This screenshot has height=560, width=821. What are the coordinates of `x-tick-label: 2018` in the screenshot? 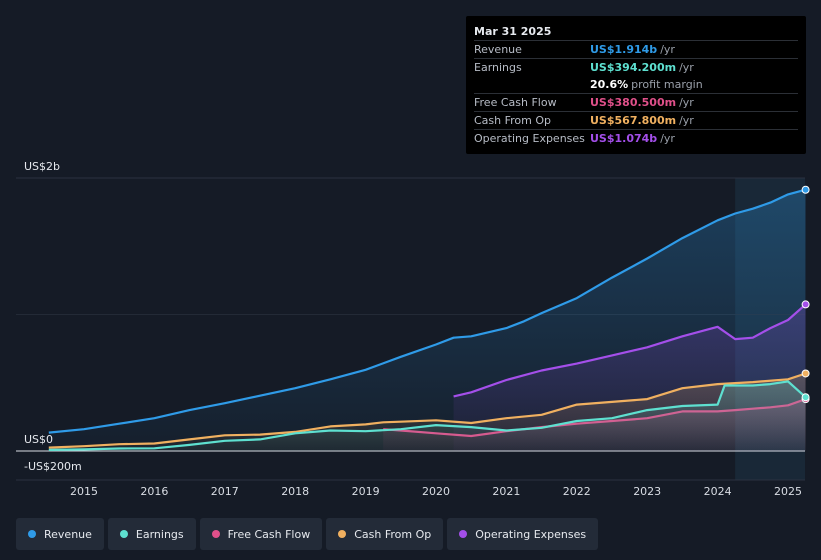 It's located at (295, 491).